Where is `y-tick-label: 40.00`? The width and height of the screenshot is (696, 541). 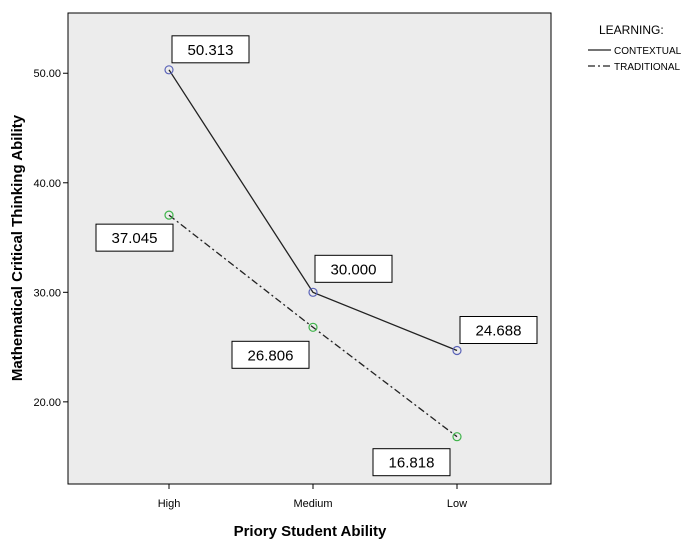 y-tick-label: 40.00 is located at coordinates (47, 184).